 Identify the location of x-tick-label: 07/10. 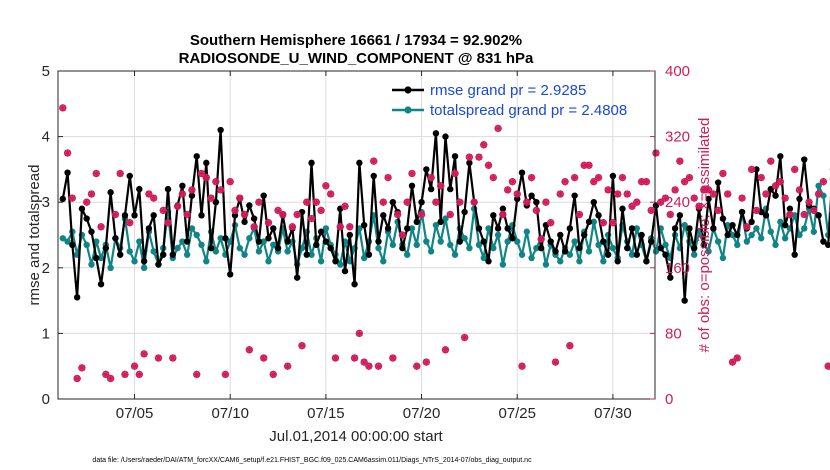
(230, 413).